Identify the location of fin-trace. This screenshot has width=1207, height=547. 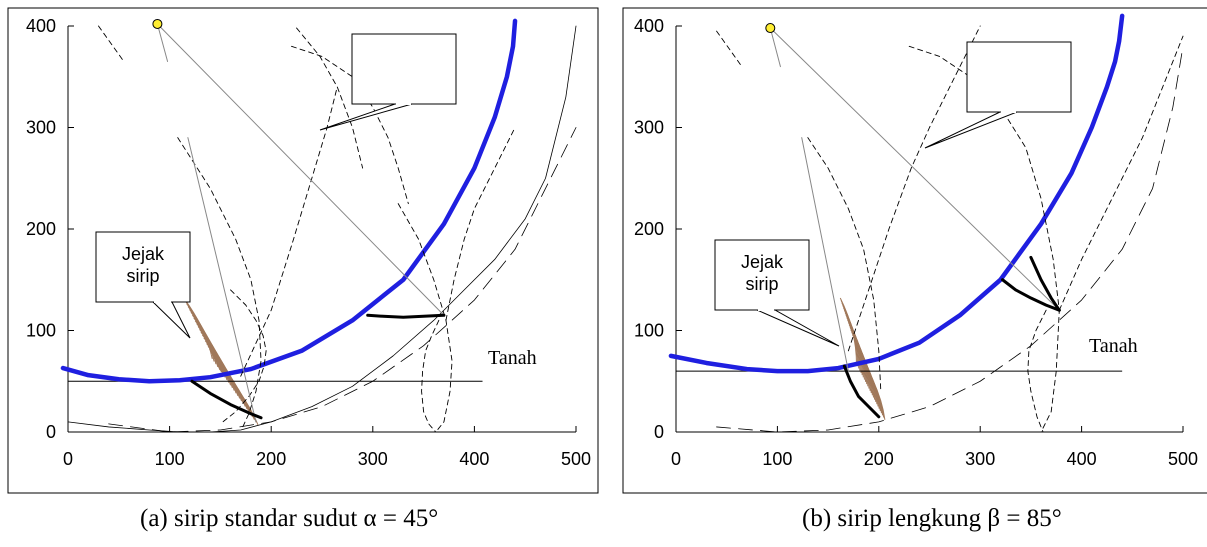
(221, 361).